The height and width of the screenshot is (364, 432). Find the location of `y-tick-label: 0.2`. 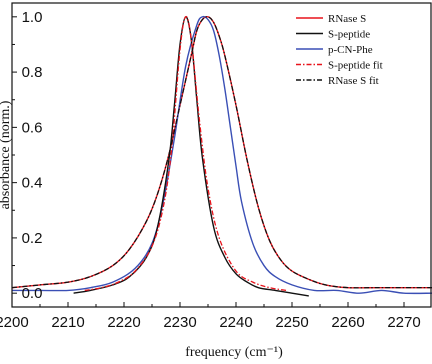

y-tick-label: 0.2 is located at coordinates (32, 238).